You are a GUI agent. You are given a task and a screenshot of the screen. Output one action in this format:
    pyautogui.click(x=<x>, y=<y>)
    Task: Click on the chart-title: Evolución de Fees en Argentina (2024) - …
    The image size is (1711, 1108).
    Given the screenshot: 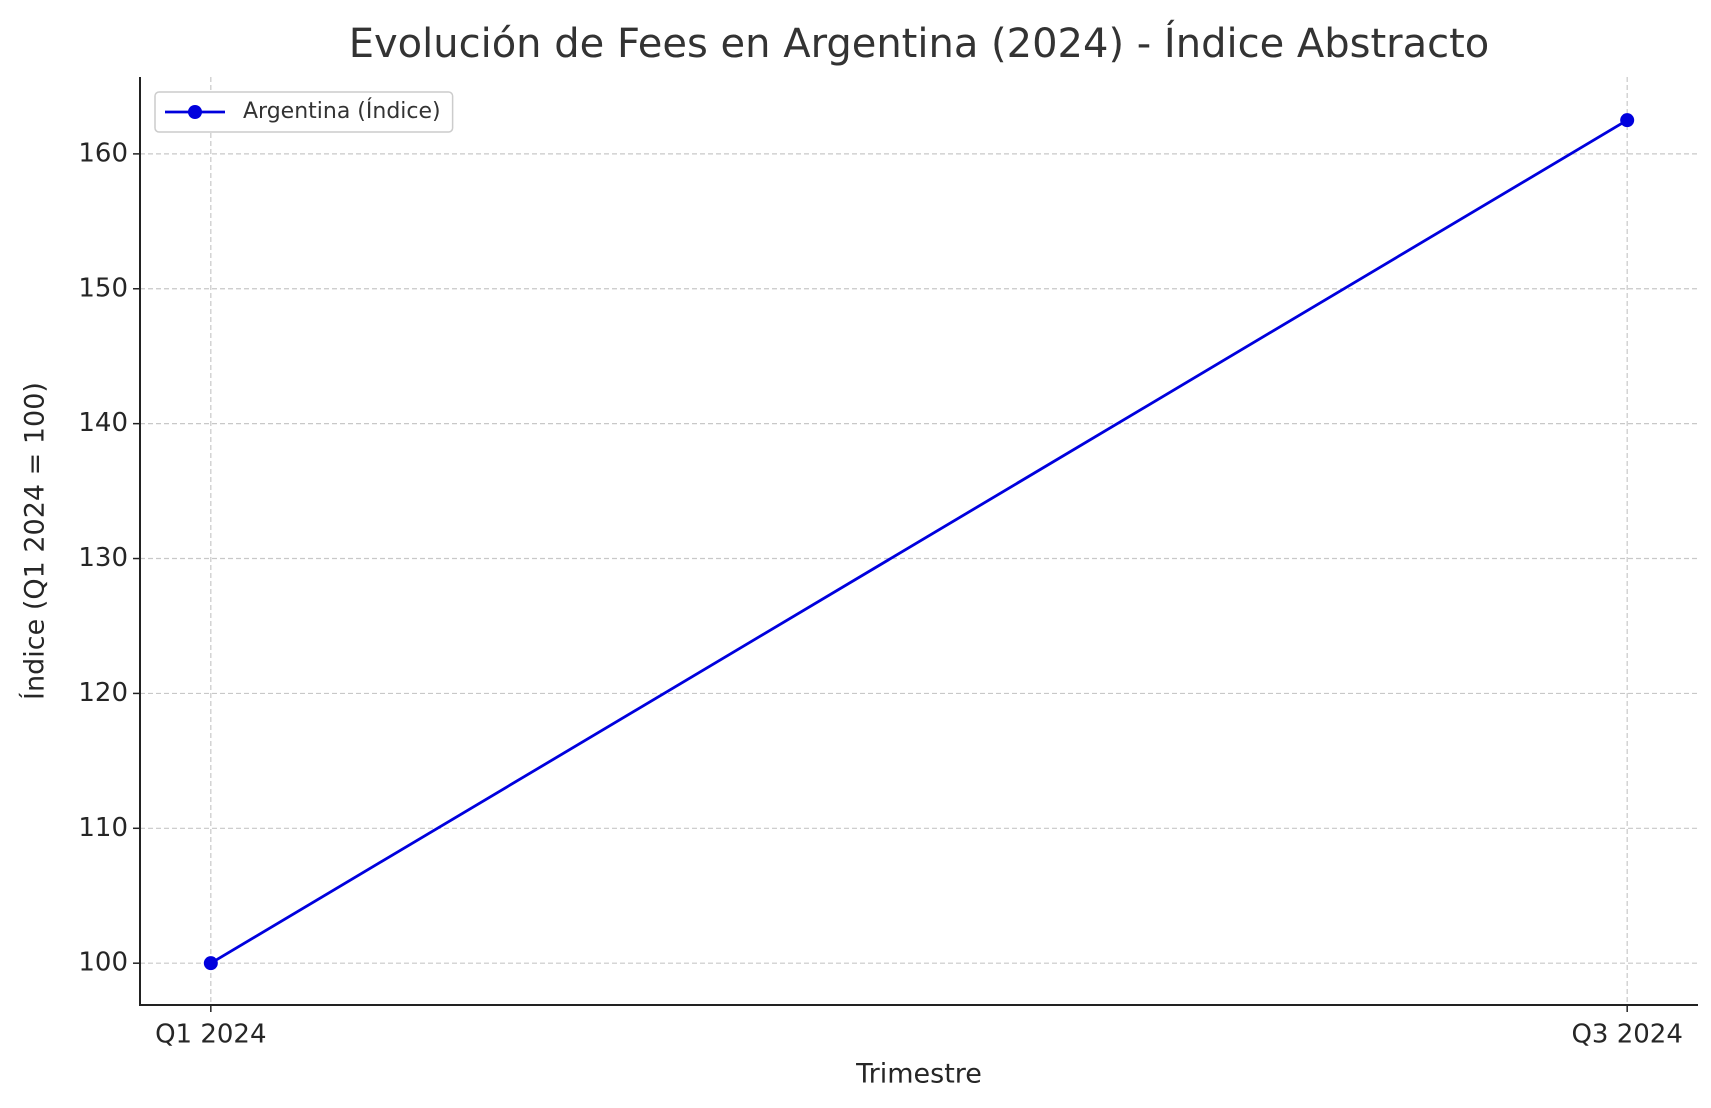 What is the action you would take?
    pyautogui.click(x=919, y=43)
    